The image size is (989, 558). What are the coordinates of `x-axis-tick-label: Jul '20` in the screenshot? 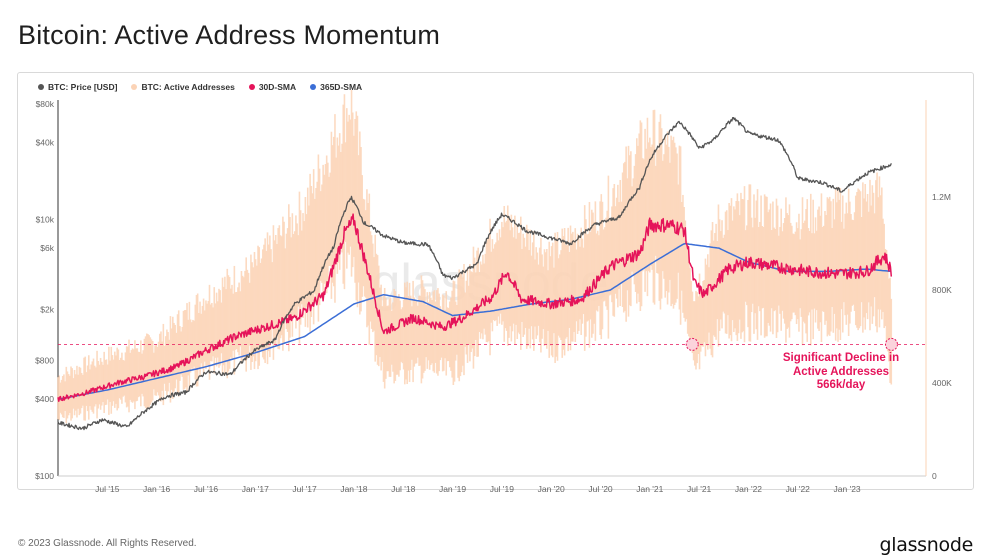 It's located at (600, 489).